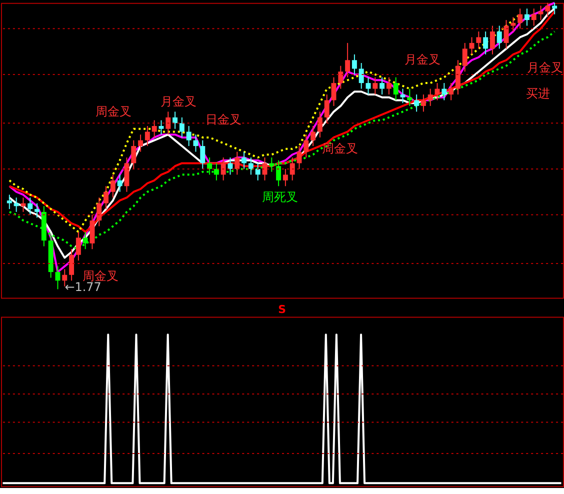 The height and width of the screenshot is (494, 564). Describe the element at coordinates (223, 119) in the screenshot. I see `annotation: 日金叉` at that location.